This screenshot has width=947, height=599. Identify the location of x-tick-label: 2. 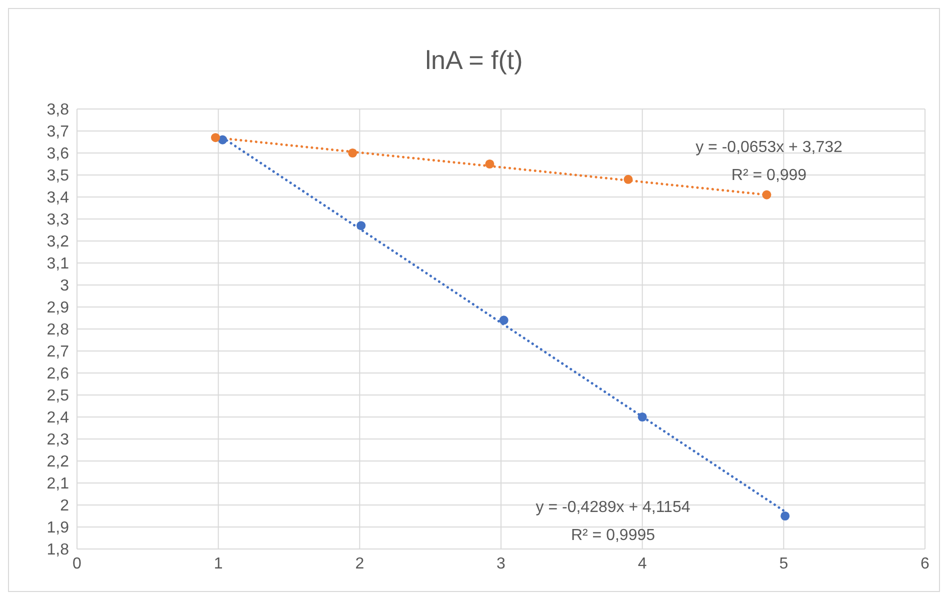
(359, 563).